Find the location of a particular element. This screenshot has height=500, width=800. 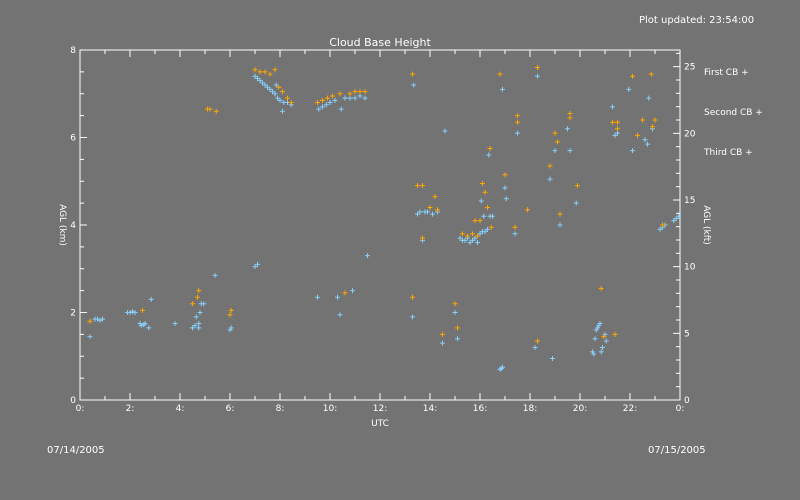

chart-title: Cloud Base Height is located at coordinates (380, 42).